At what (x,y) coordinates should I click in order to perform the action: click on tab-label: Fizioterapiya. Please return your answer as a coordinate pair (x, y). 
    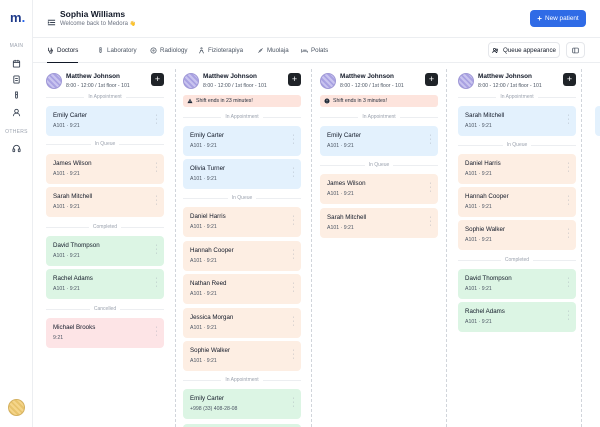
    Looking at the image, I should click on (226, 50).